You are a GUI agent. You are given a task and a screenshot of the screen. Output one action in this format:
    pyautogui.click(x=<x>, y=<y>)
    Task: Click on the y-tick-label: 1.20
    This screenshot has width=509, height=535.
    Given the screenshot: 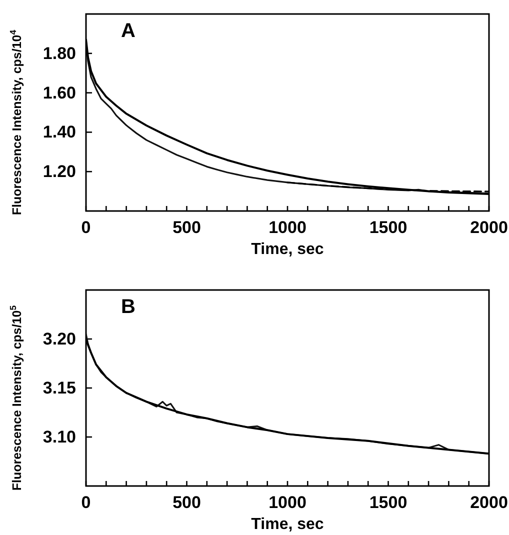 What is the action you would take?
    pyautogui.click(x=59, y=172)
    